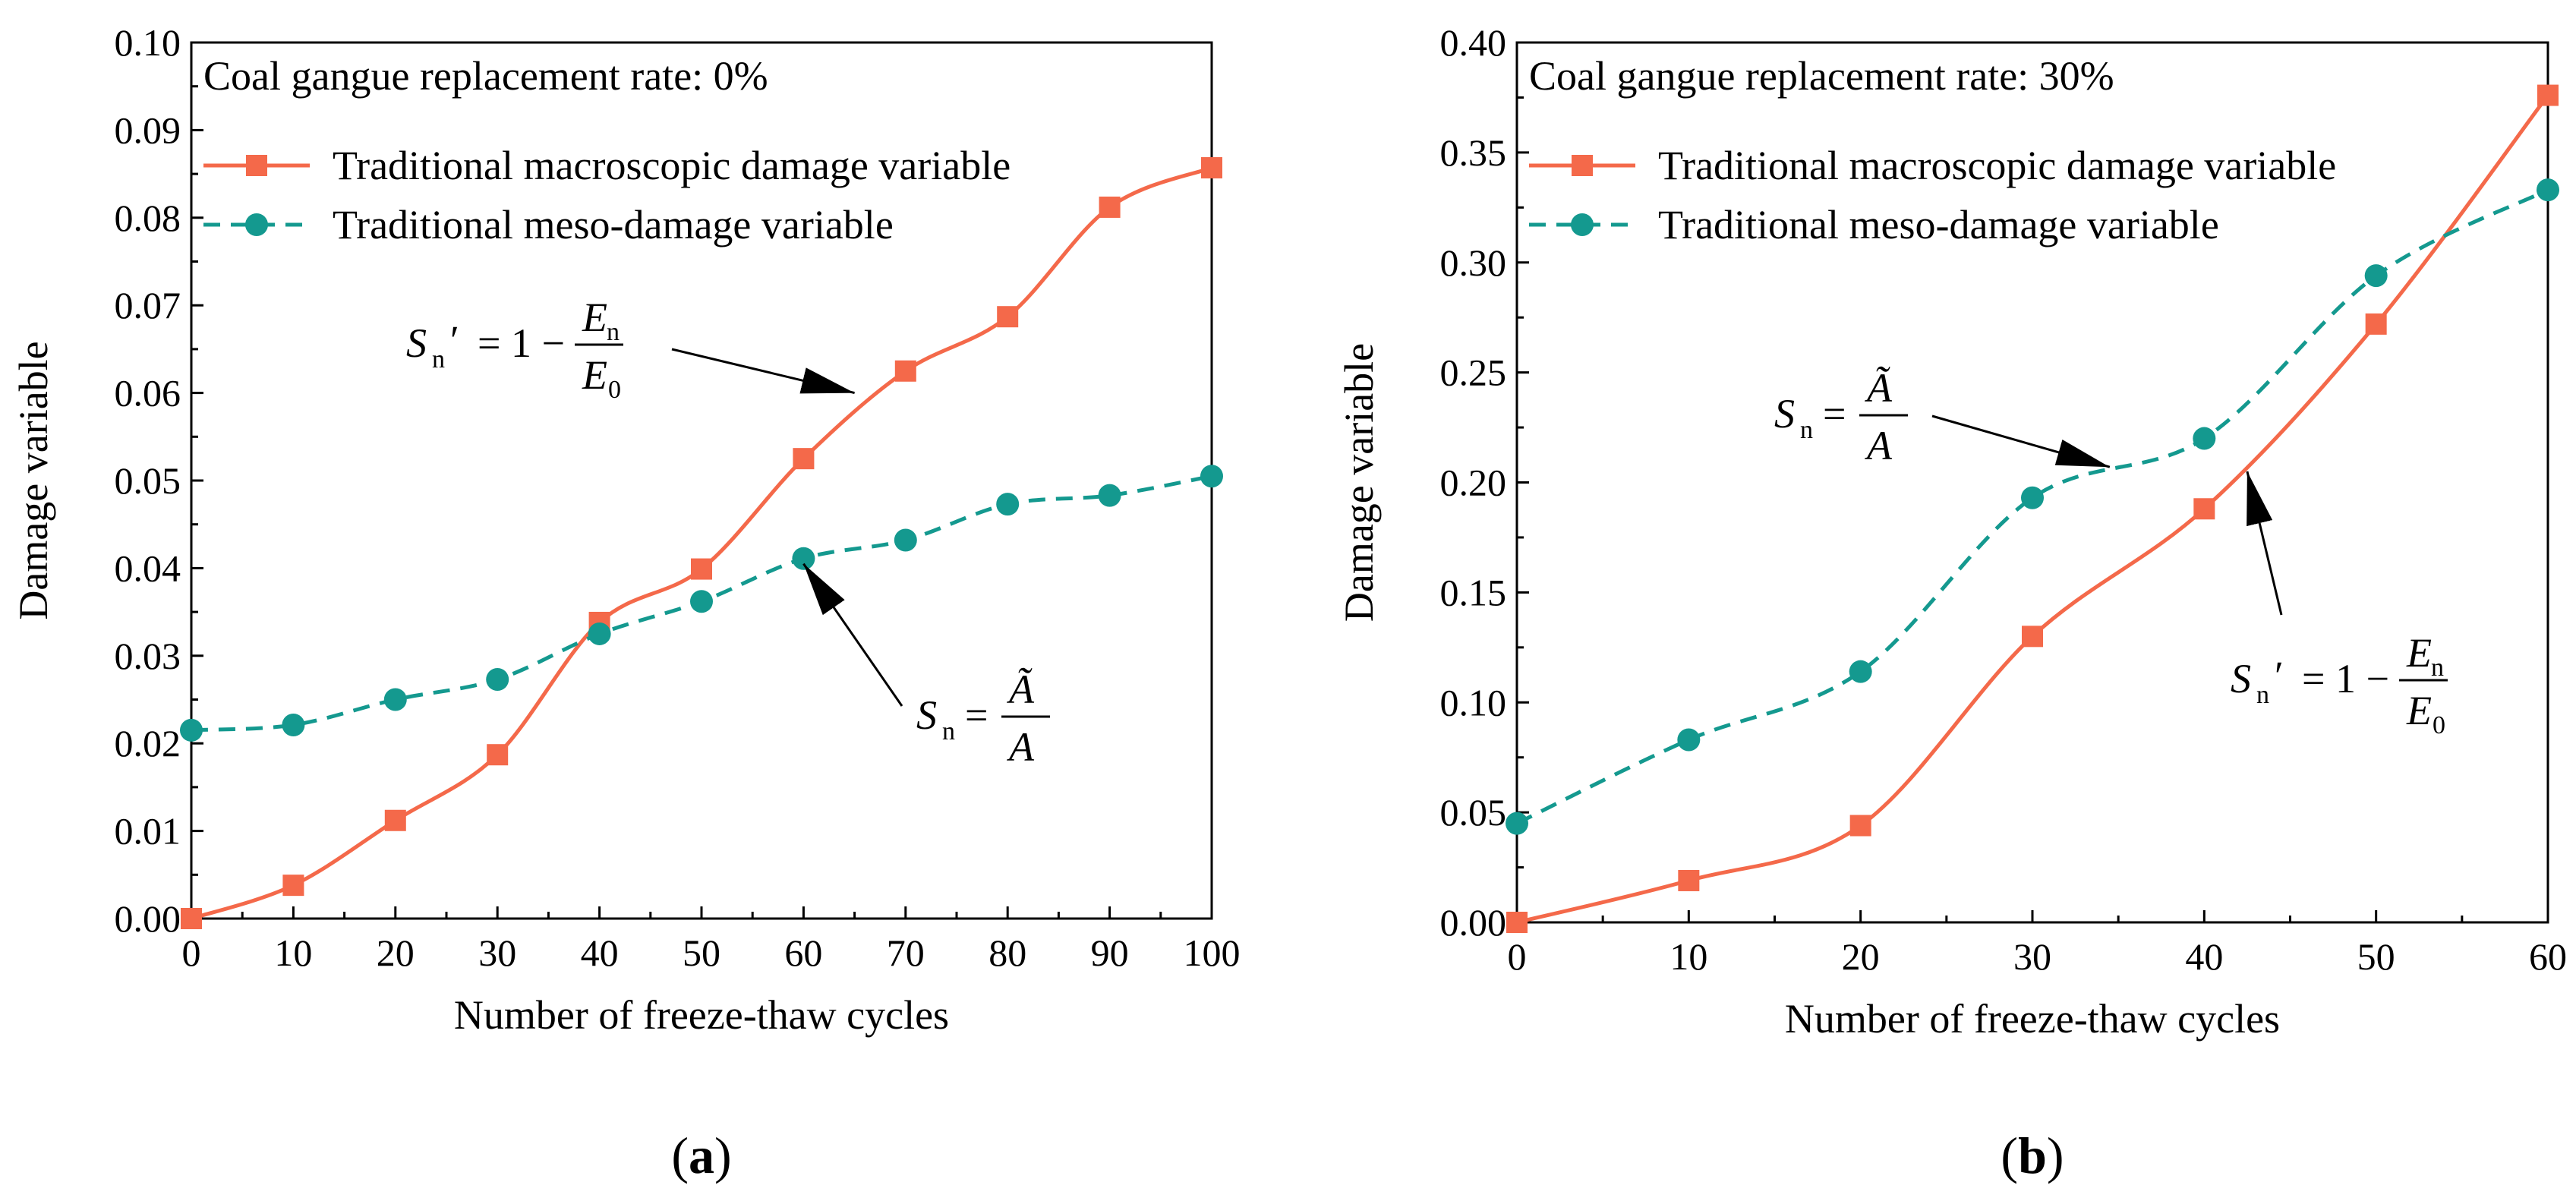 The image size is (2576, 1204). Describe the element at coordinates (701, 1155) in the screenshot. I see `panel-label: (a)` at that location.